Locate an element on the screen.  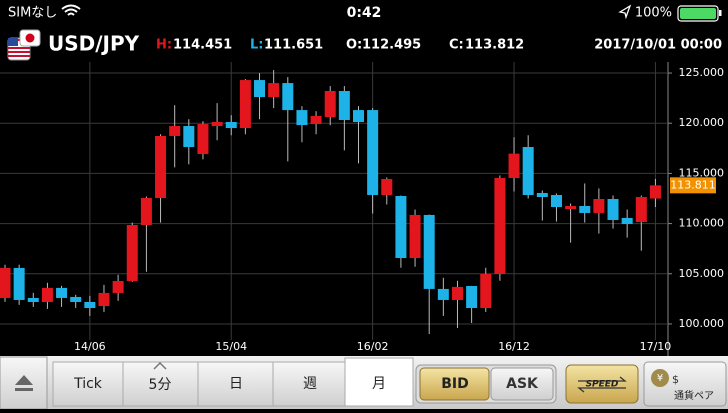
y-tick-label: 110.000 is located at coordinates (702, 223).